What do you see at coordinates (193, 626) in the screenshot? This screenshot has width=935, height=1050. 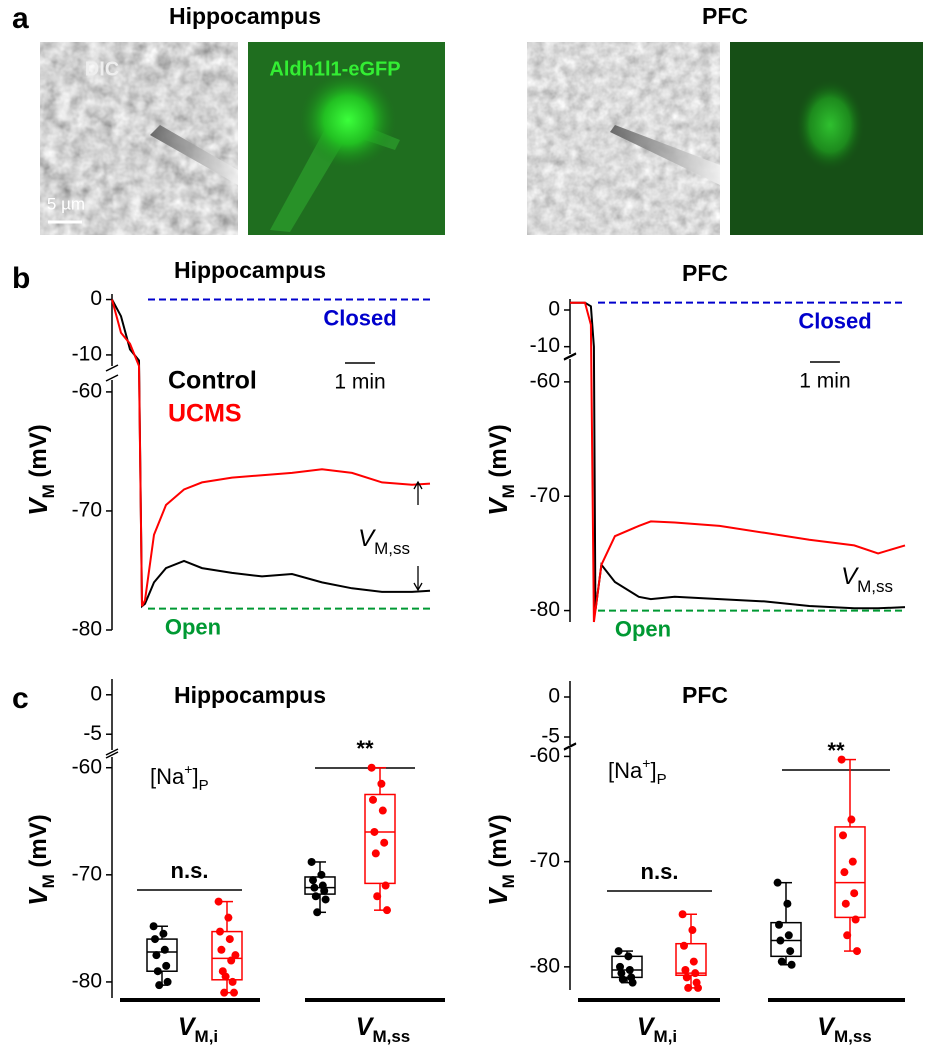 I see `reference-label: Open` at bounding box center [193, 626].